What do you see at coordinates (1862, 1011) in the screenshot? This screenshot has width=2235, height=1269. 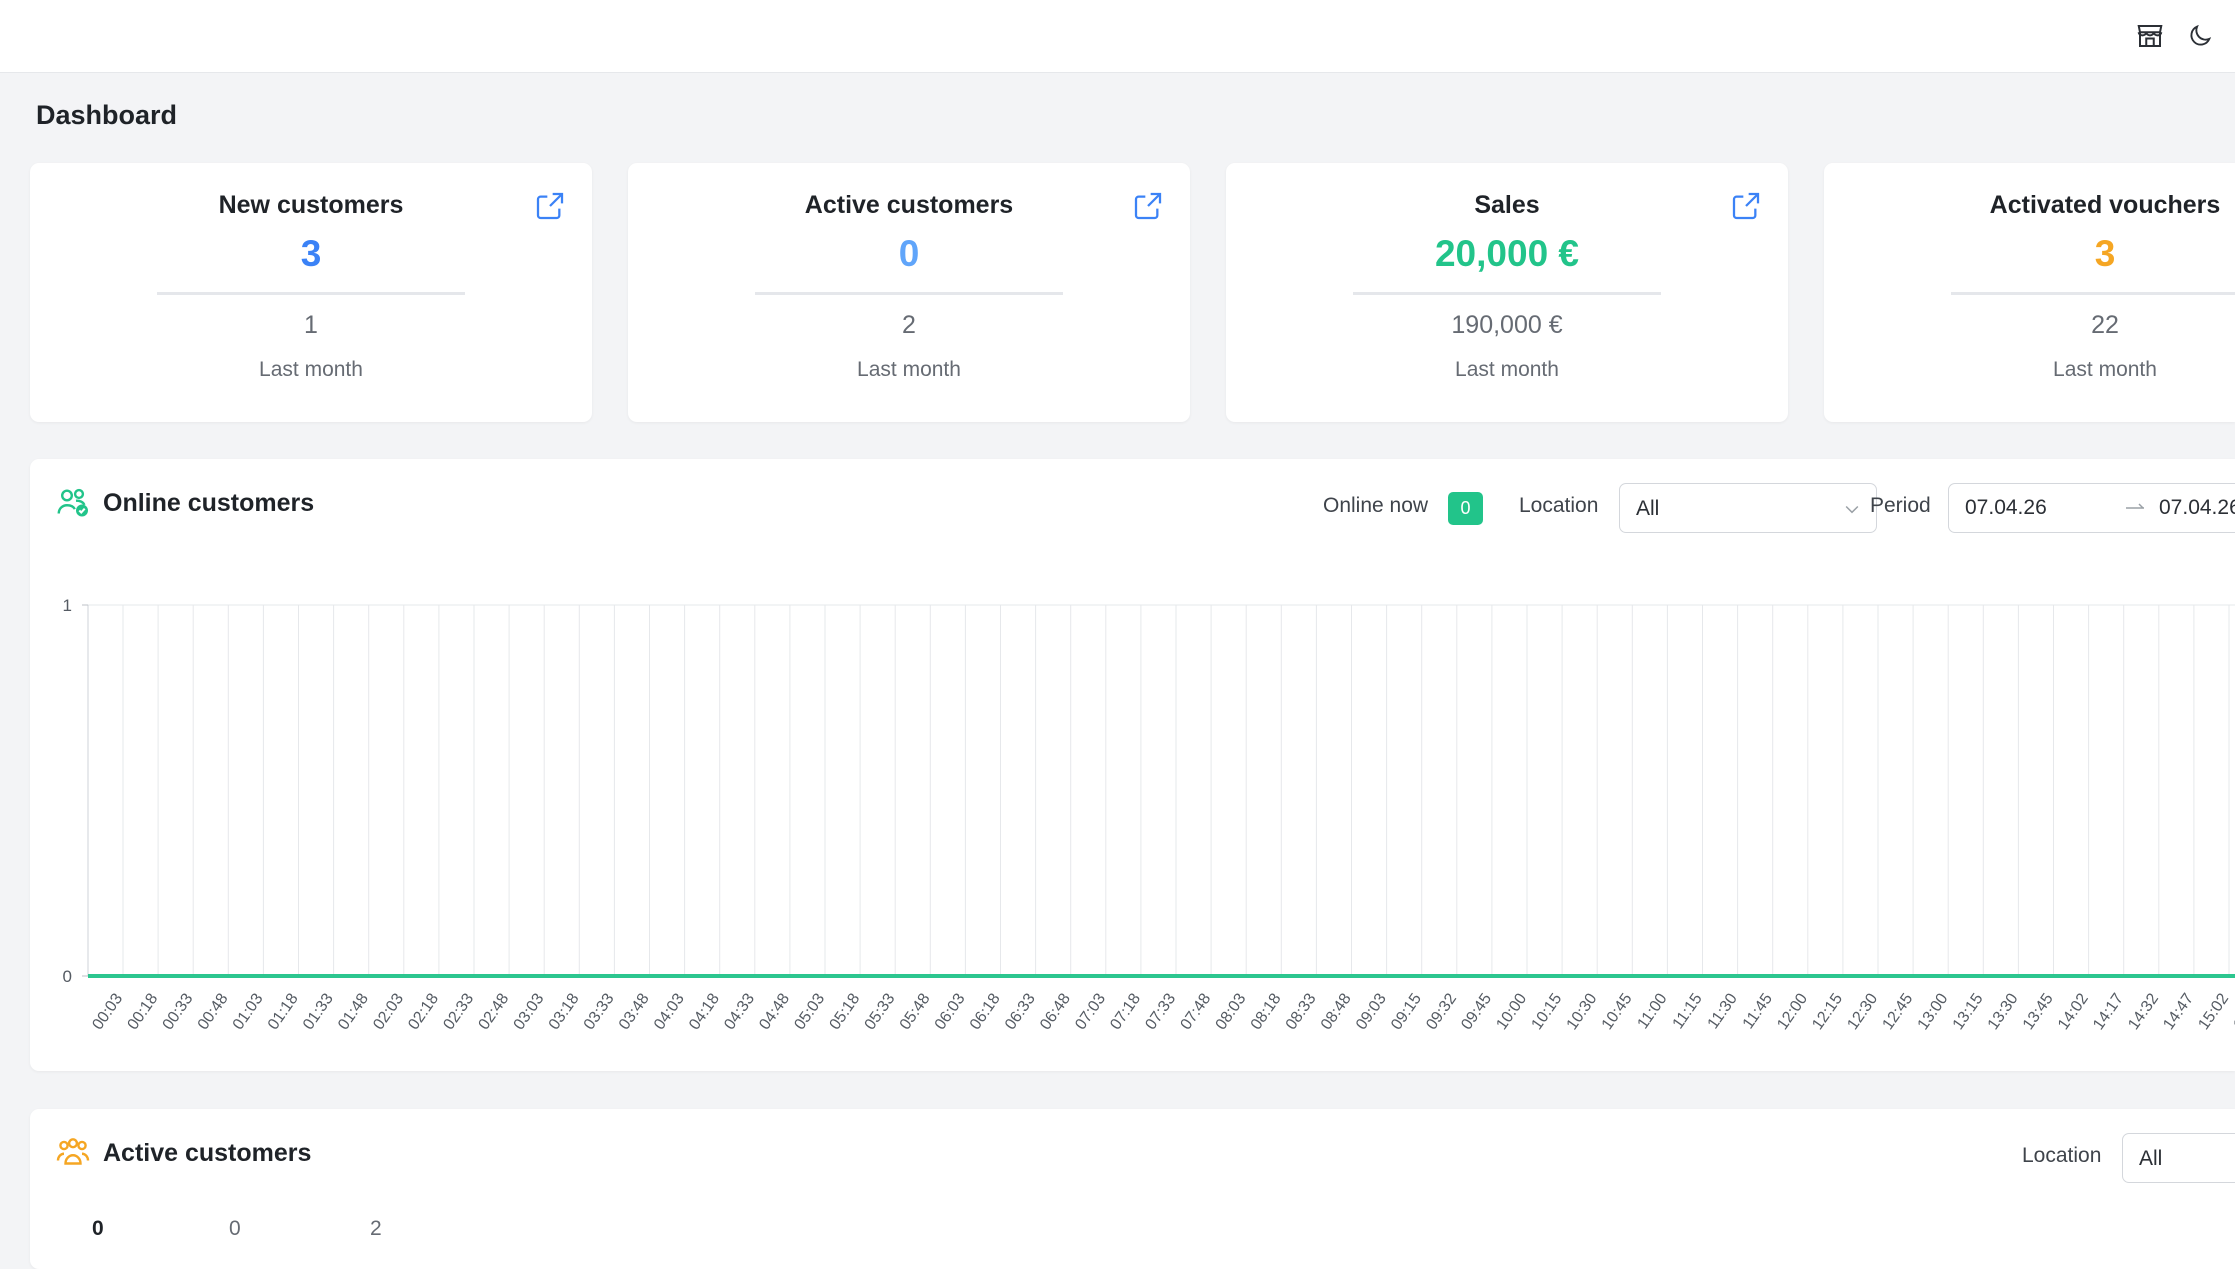 I see `x-tick-label: 12:30` at bounding box center [1862, 1011].